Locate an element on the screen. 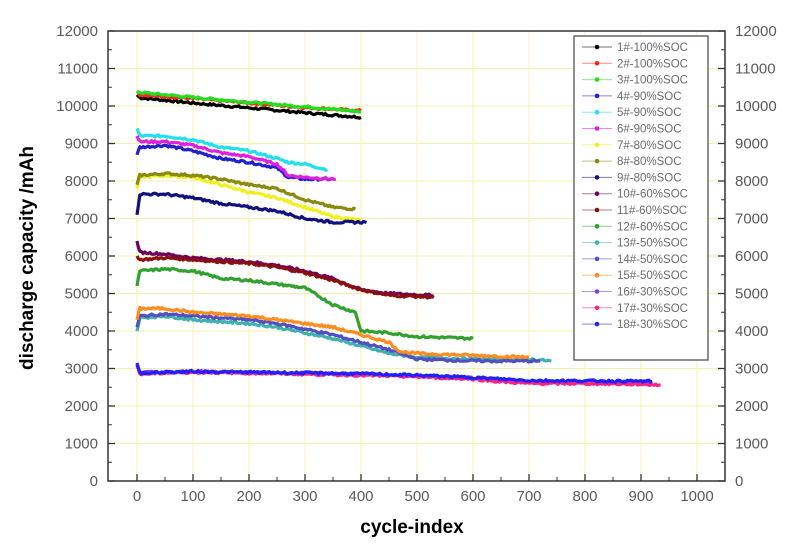  legend-label: 10#-60%SOC is located at coordinates (652, 195).